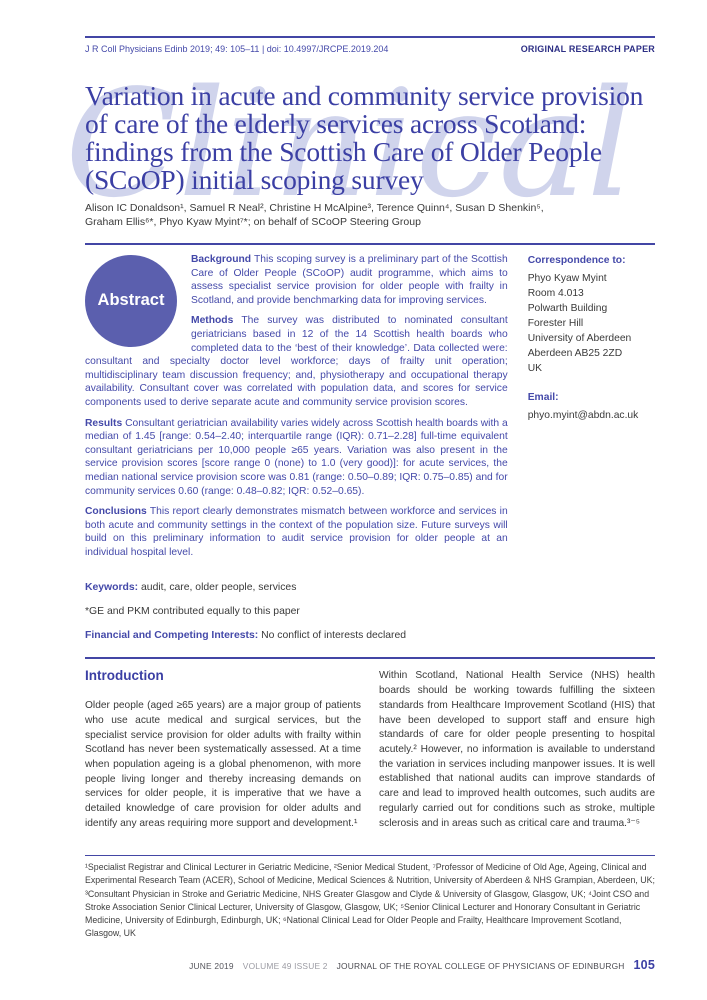 The width and height of the screenshot is (707, 1000). Describe the element at coordinates (124, 676) in the screenshot. I see `introduction-heading: Introduction` at that location.